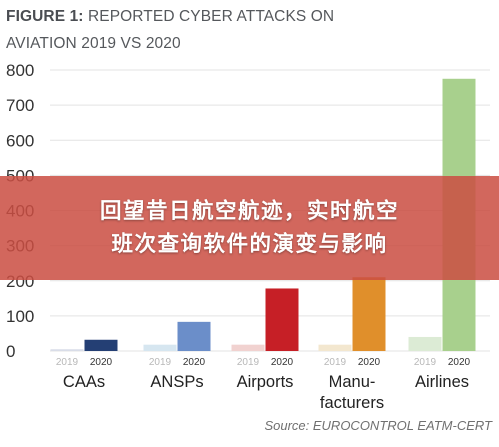 The width and height of the screenshot is (499, 447). What do you see at coordinates (442, 382) in the screenshot?
I see `category-label: Airlines` at bounding box center [442, 382].